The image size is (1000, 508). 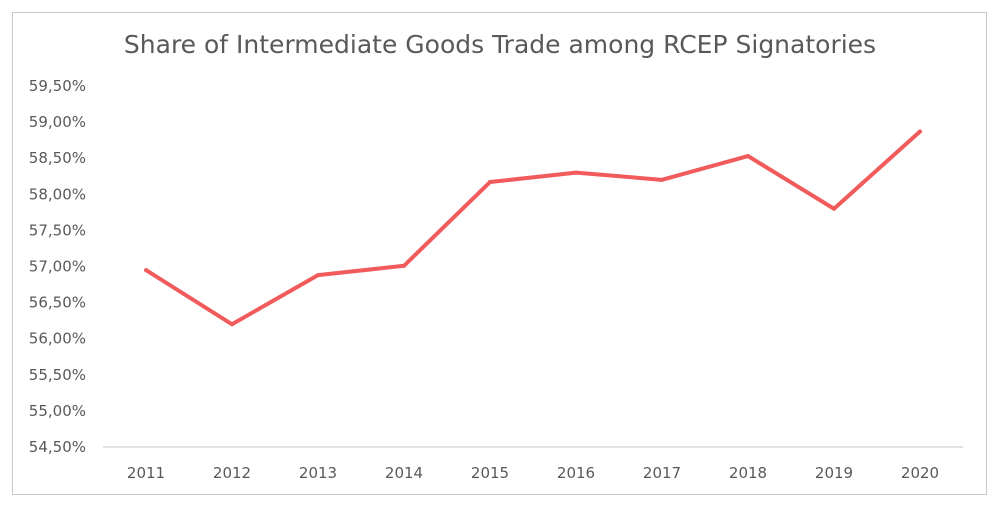 I want to click on y-tick-label: 59,50%, so click(x=57, y=86).